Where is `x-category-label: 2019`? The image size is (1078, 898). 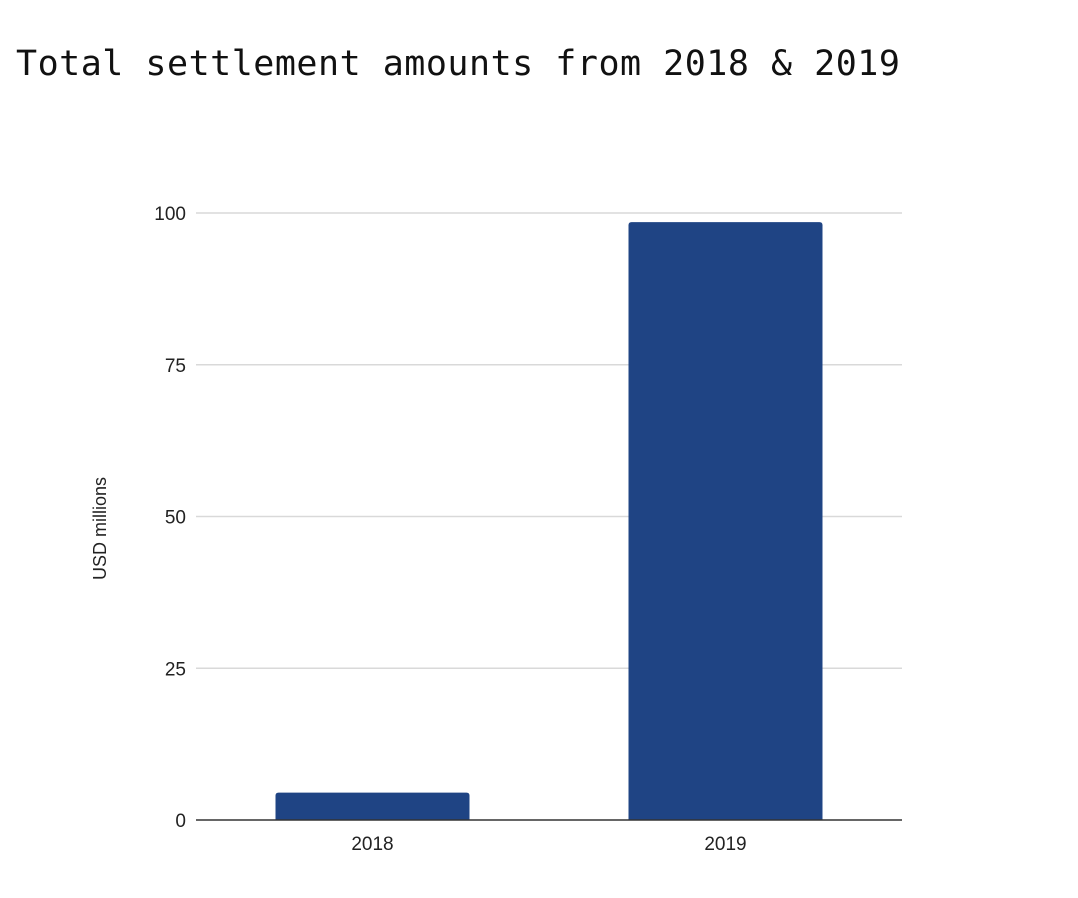
x-category-label: 2019 is located at coordinates (725, 844).